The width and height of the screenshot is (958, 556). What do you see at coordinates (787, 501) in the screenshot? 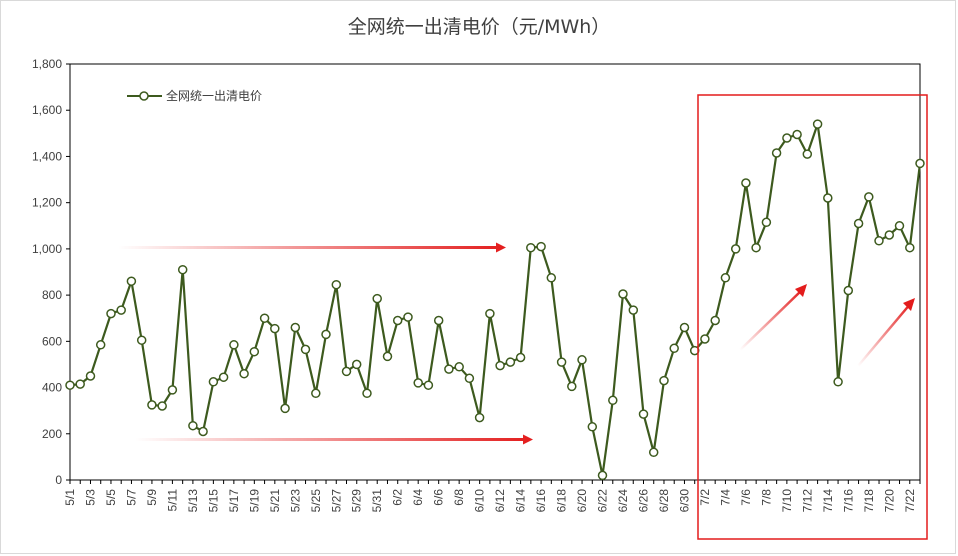
I see `x-tick-label: 7/10` at bounding box center [787, 501].